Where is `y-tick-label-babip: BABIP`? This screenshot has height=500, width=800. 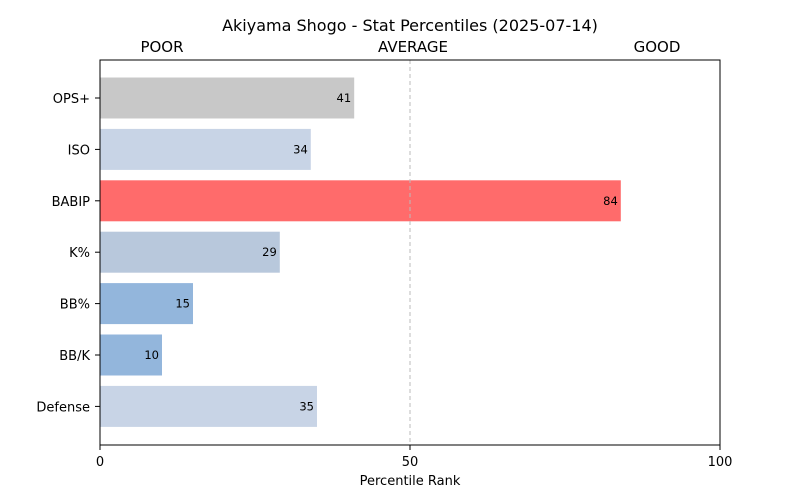 y-tick-label-babip: BABIP is located at coordinates (71, 202).